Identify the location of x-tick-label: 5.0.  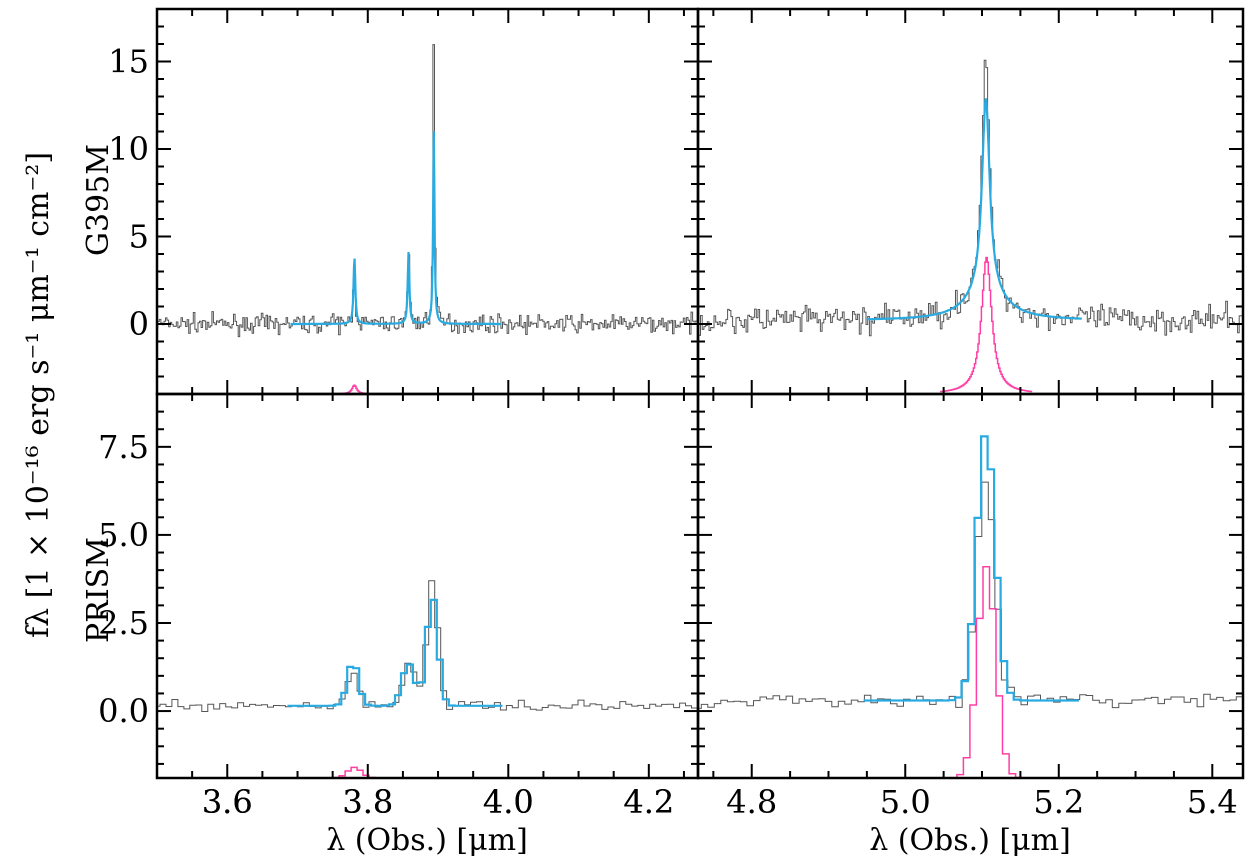
(905, 802).